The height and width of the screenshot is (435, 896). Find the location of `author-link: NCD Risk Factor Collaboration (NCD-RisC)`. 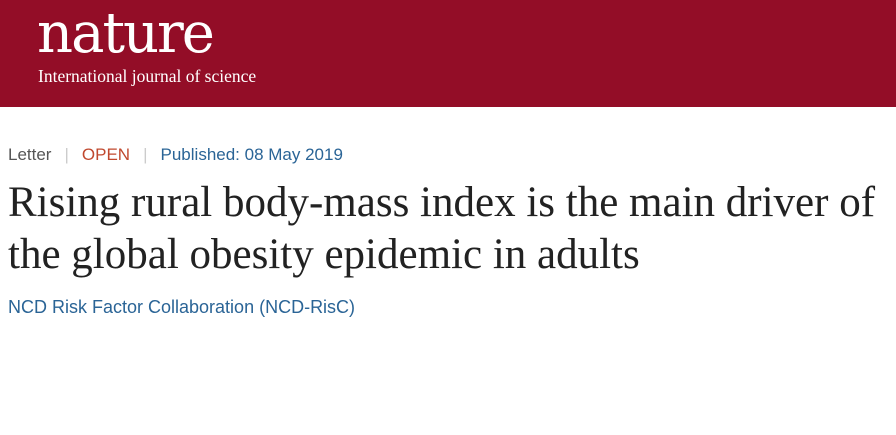

author-link: NCD Risk Factor Collaboration (NCD-RisC) is located at coordinates (182, 307).